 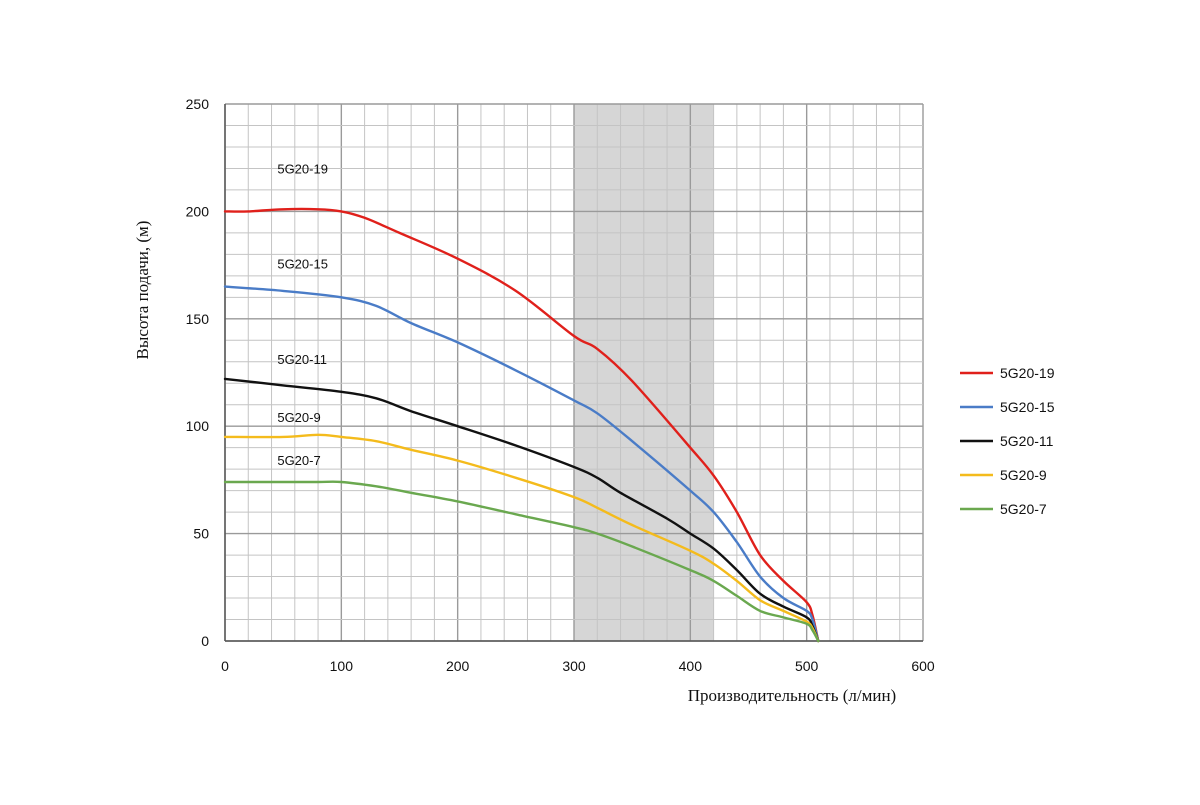 What do you see at coordinates (458, 666) in the screenshot?
I see `x-tick-label: 200` at bounding box center [458, 666].